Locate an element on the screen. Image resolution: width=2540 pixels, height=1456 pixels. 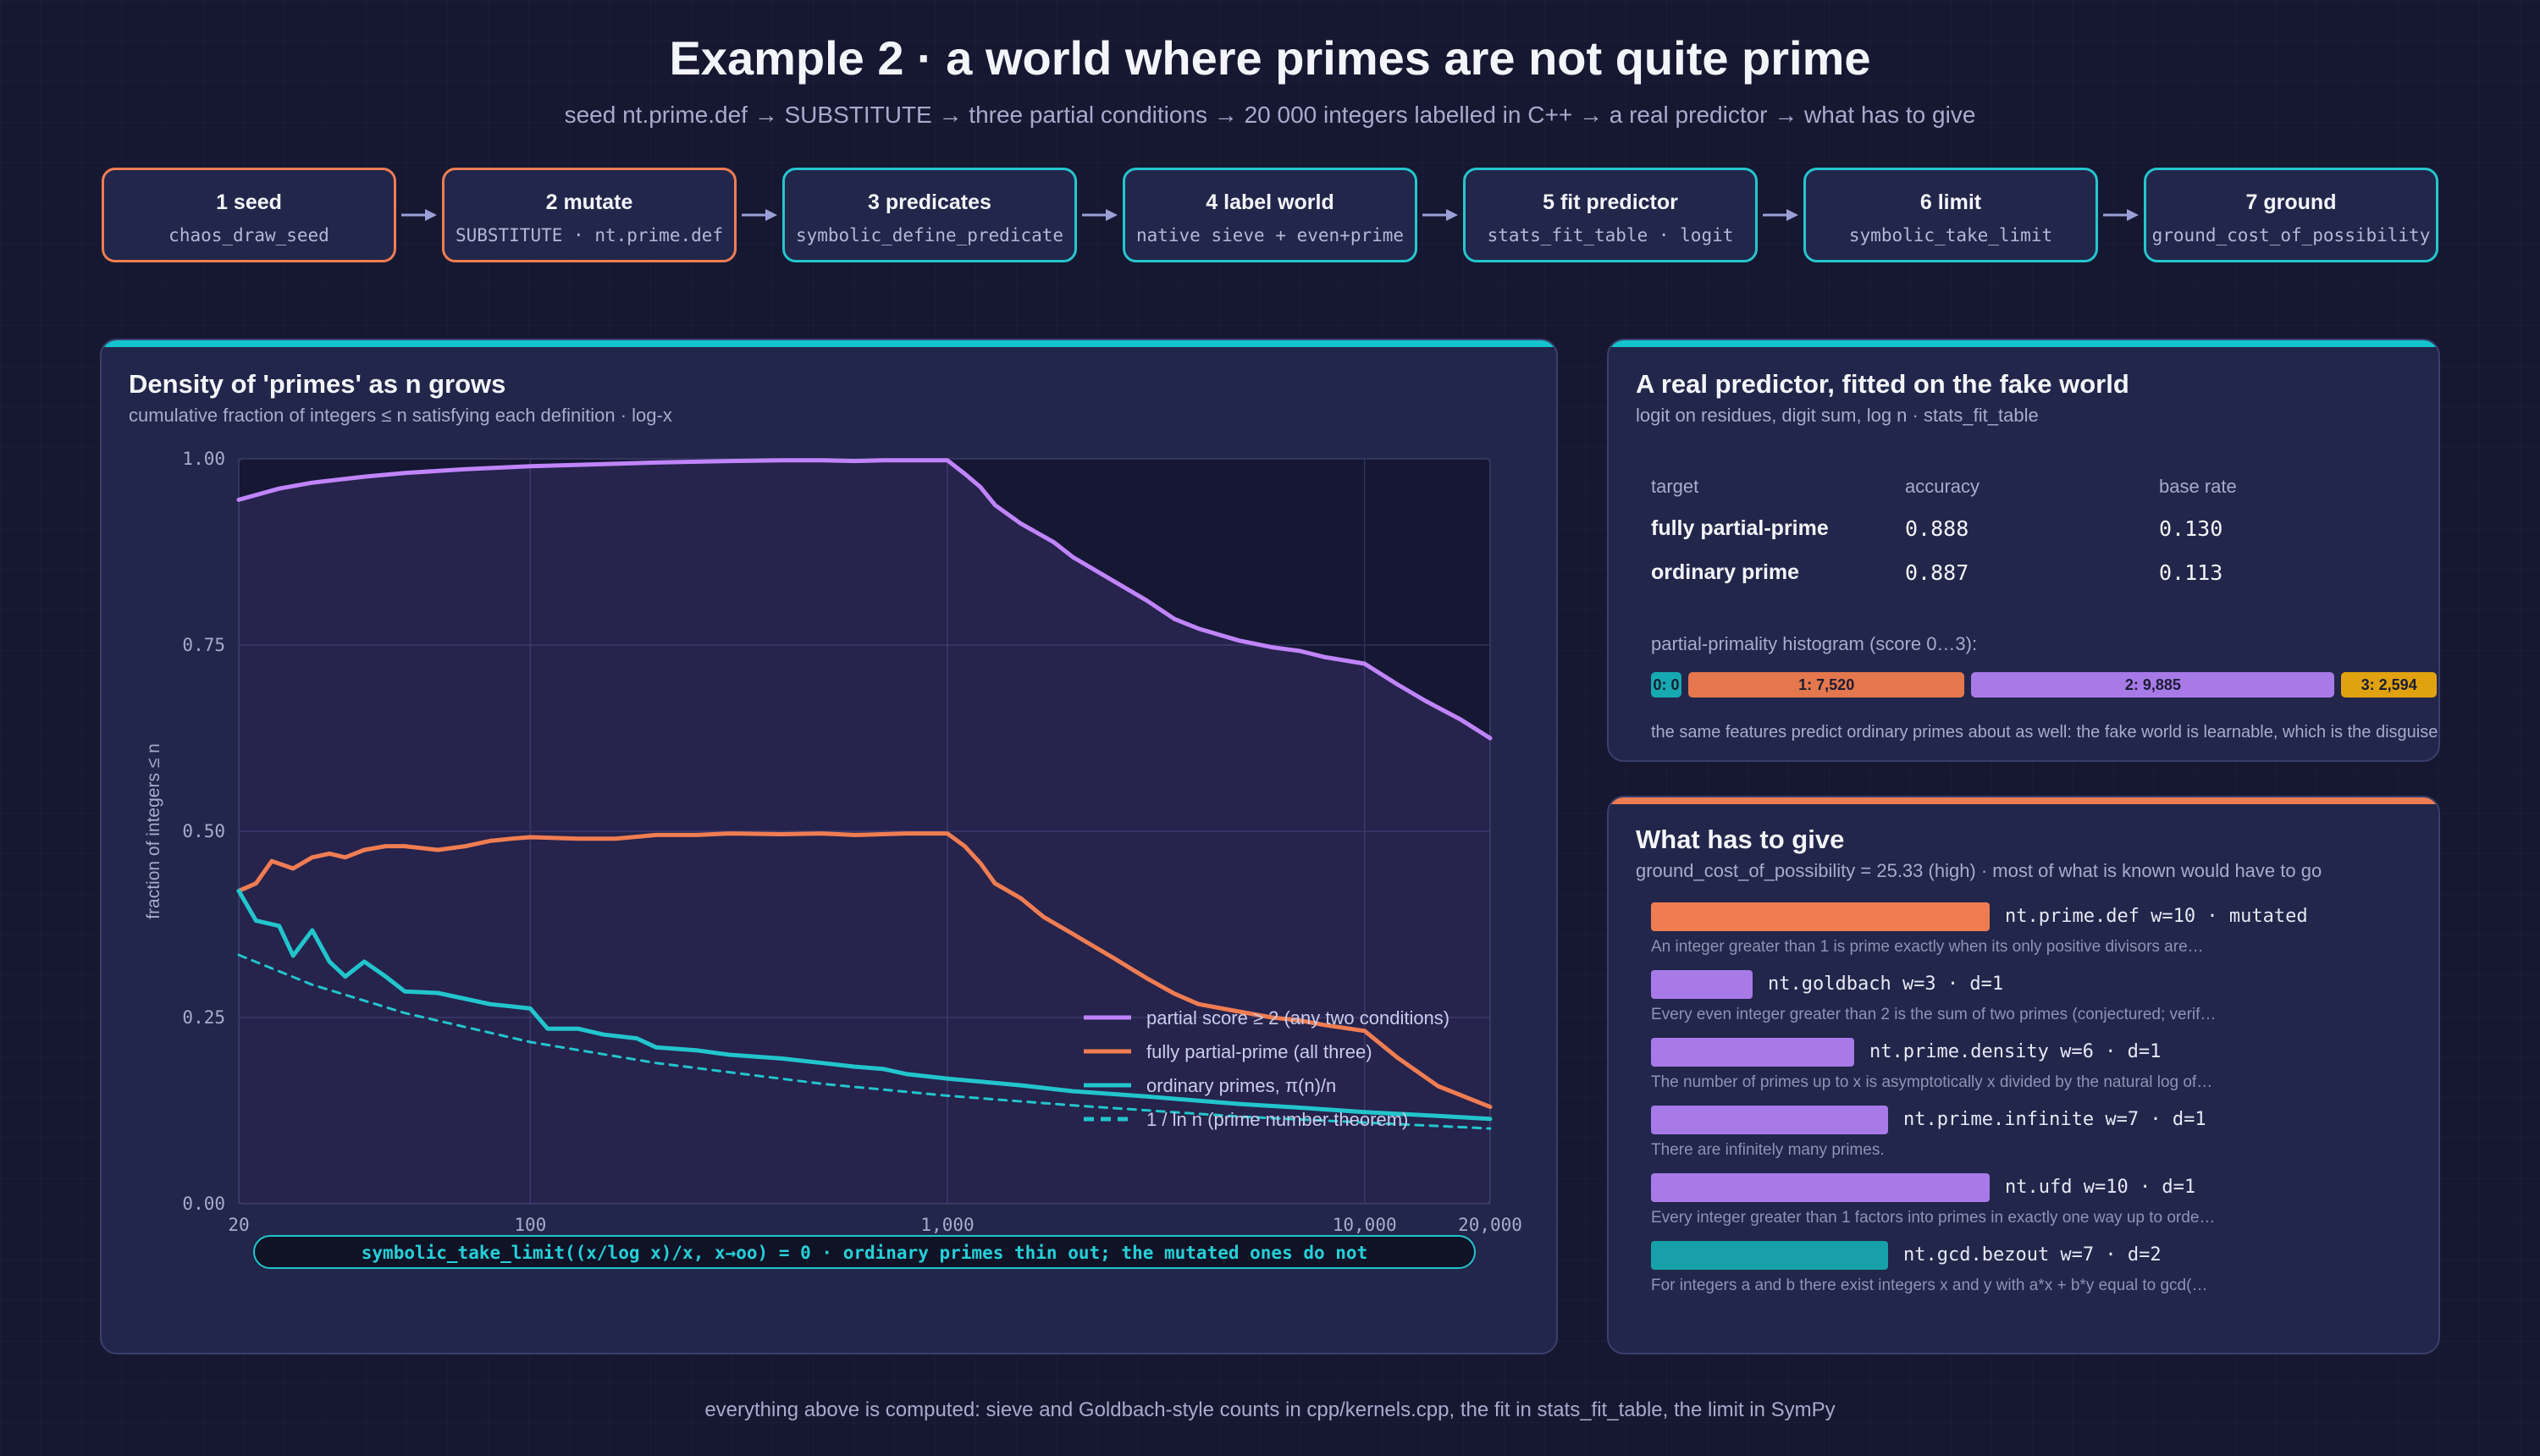
pipeline-step-title: 7 ground is located at coordinates (2291, 202).